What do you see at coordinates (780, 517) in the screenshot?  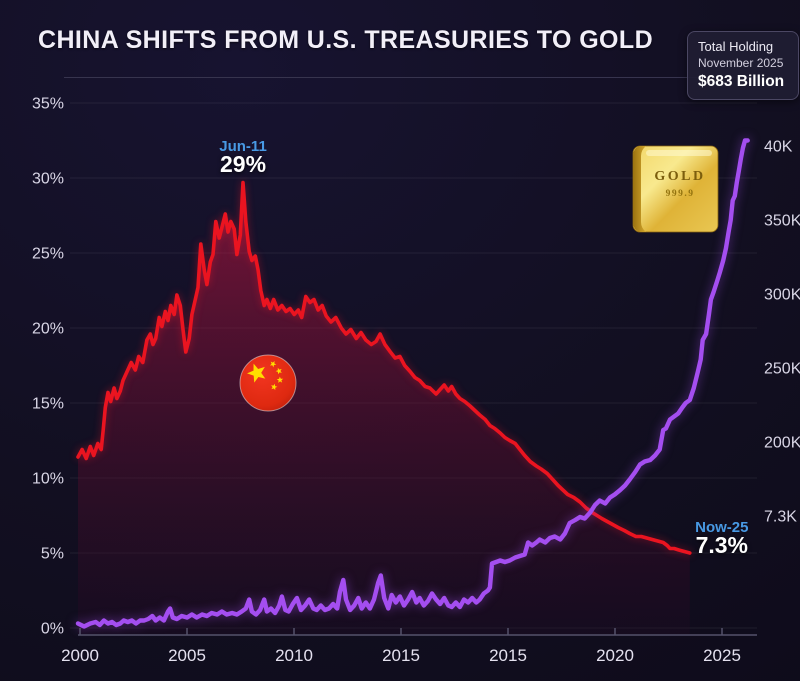 I see `right-axis-label: 7.3K` at bounding box center [780, 517].